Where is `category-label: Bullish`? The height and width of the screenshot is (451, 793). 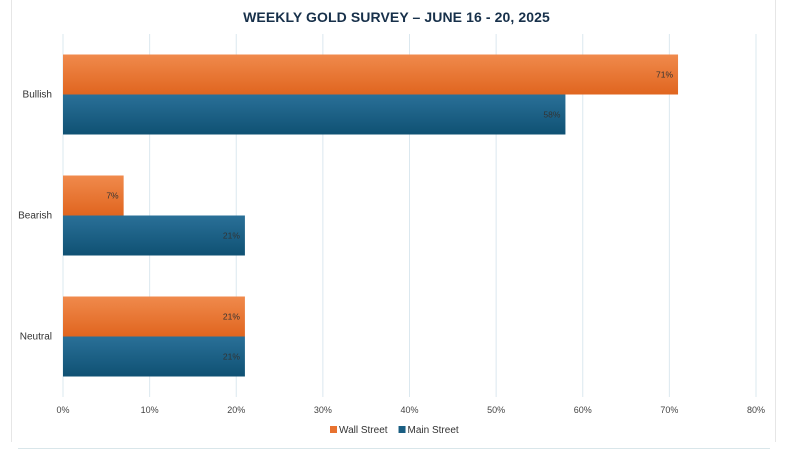 category-label: Bullish is located at coordinates (37, 95).